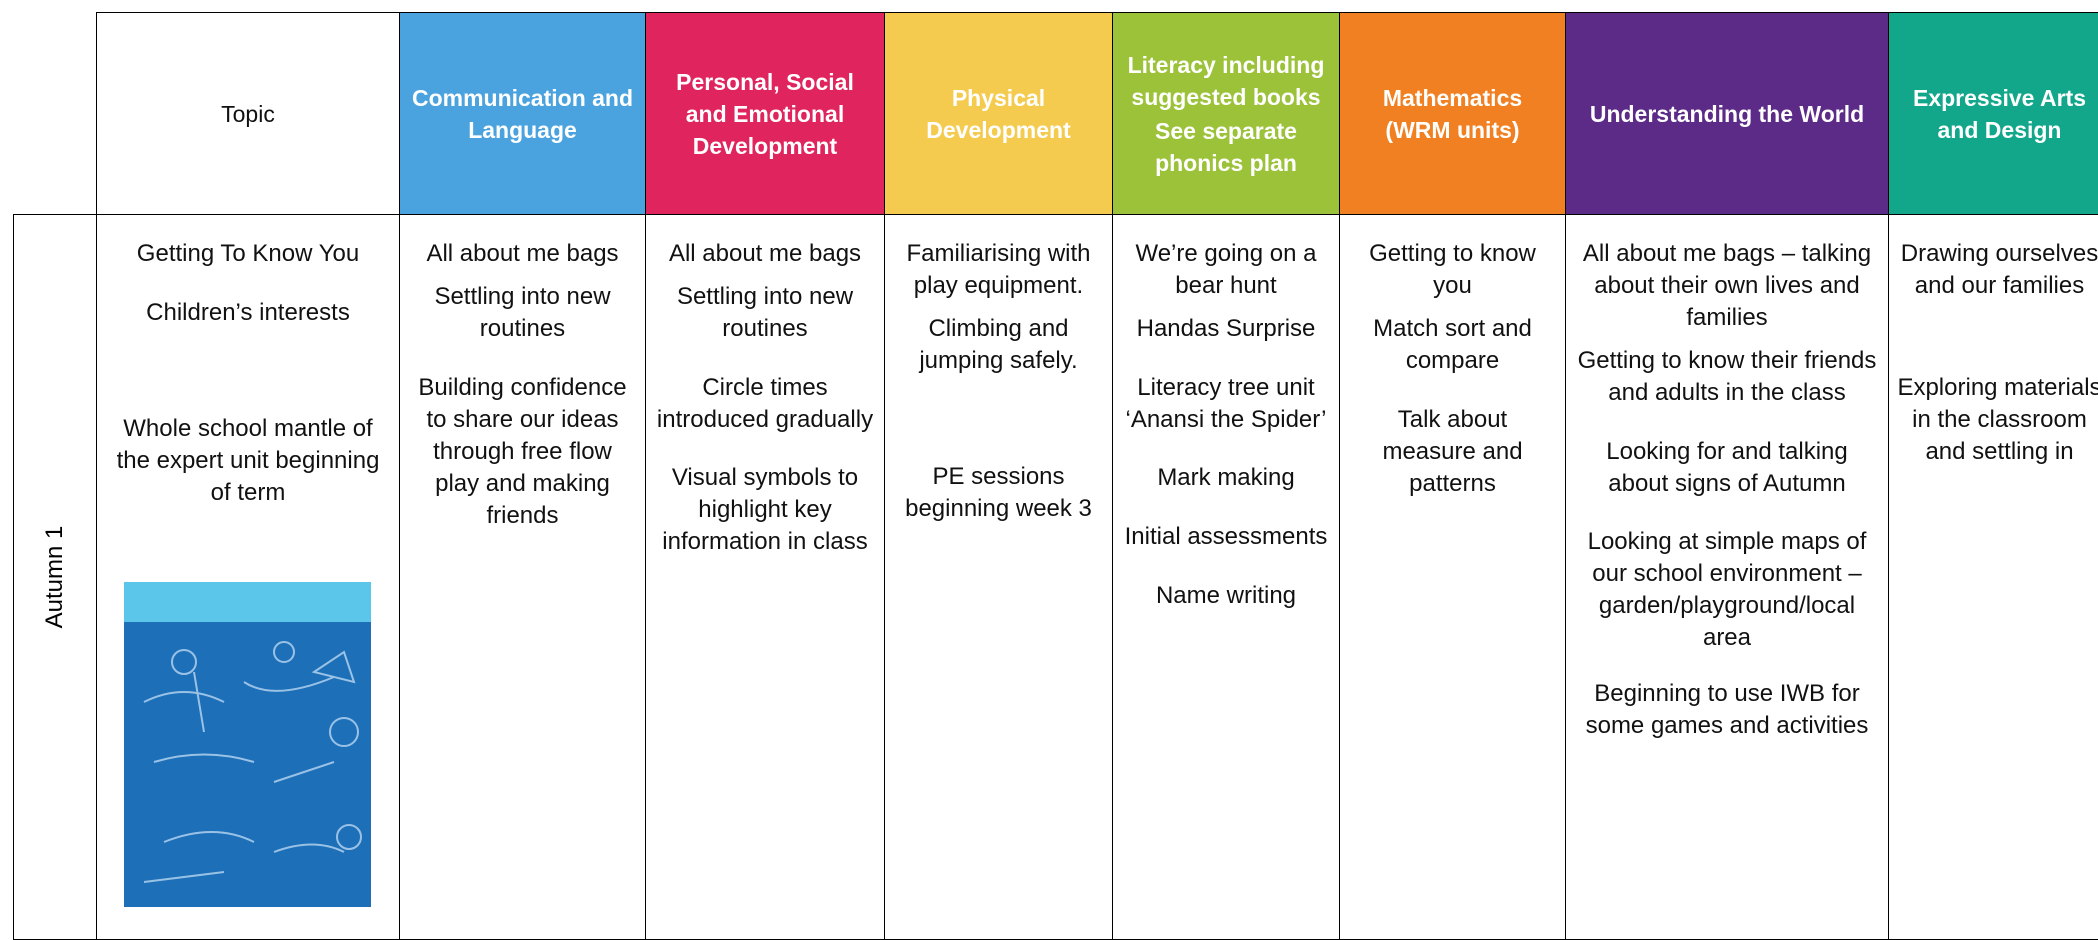 Image resolution: width=2098 pixels, height=940 pixels. Describe the element at coordinates (1452, 269) in the screenshot. I see `cell-text: Getting to know you` at that location.